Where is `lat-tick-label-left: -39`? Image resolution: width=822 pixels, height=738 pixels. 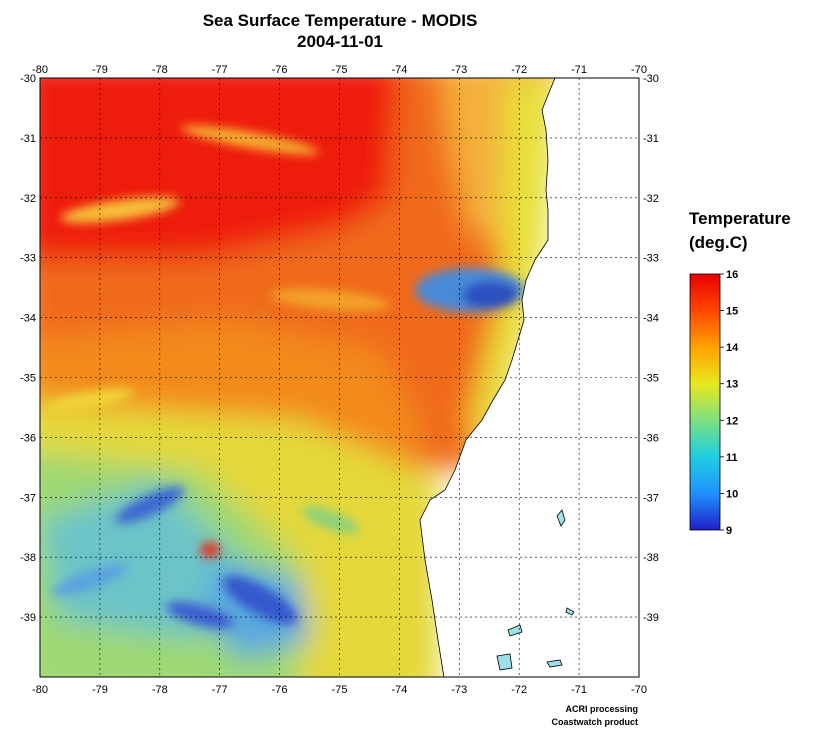
lat-tick-label-left: -39 is located at coordinates (28, 618).